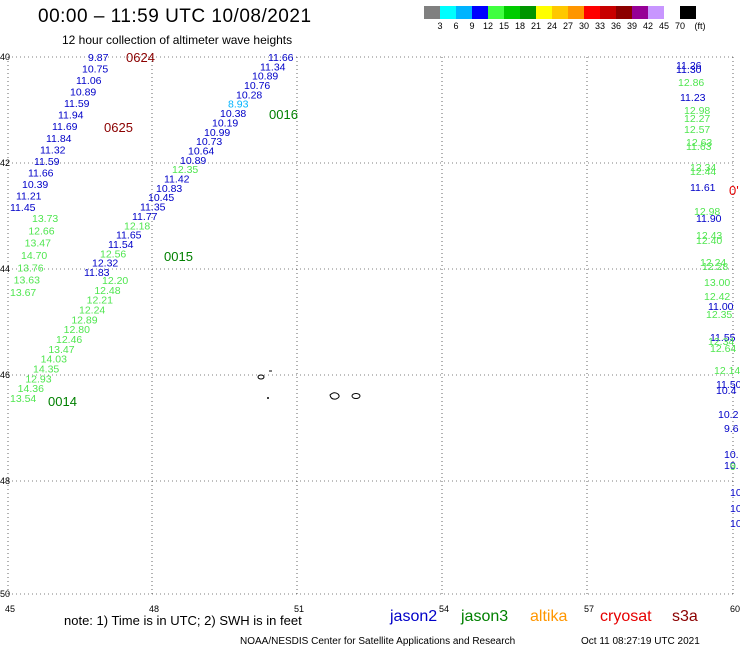  Describe the element at coordinates (118, 127) in the screenshot. I see `pass-time-label: 0625` at that location.